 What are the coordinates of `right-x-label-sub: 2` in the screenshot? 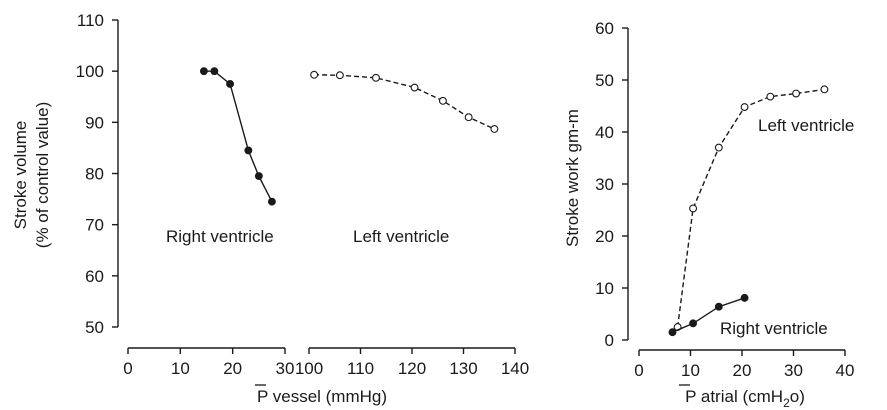 It's located at (786, 403).